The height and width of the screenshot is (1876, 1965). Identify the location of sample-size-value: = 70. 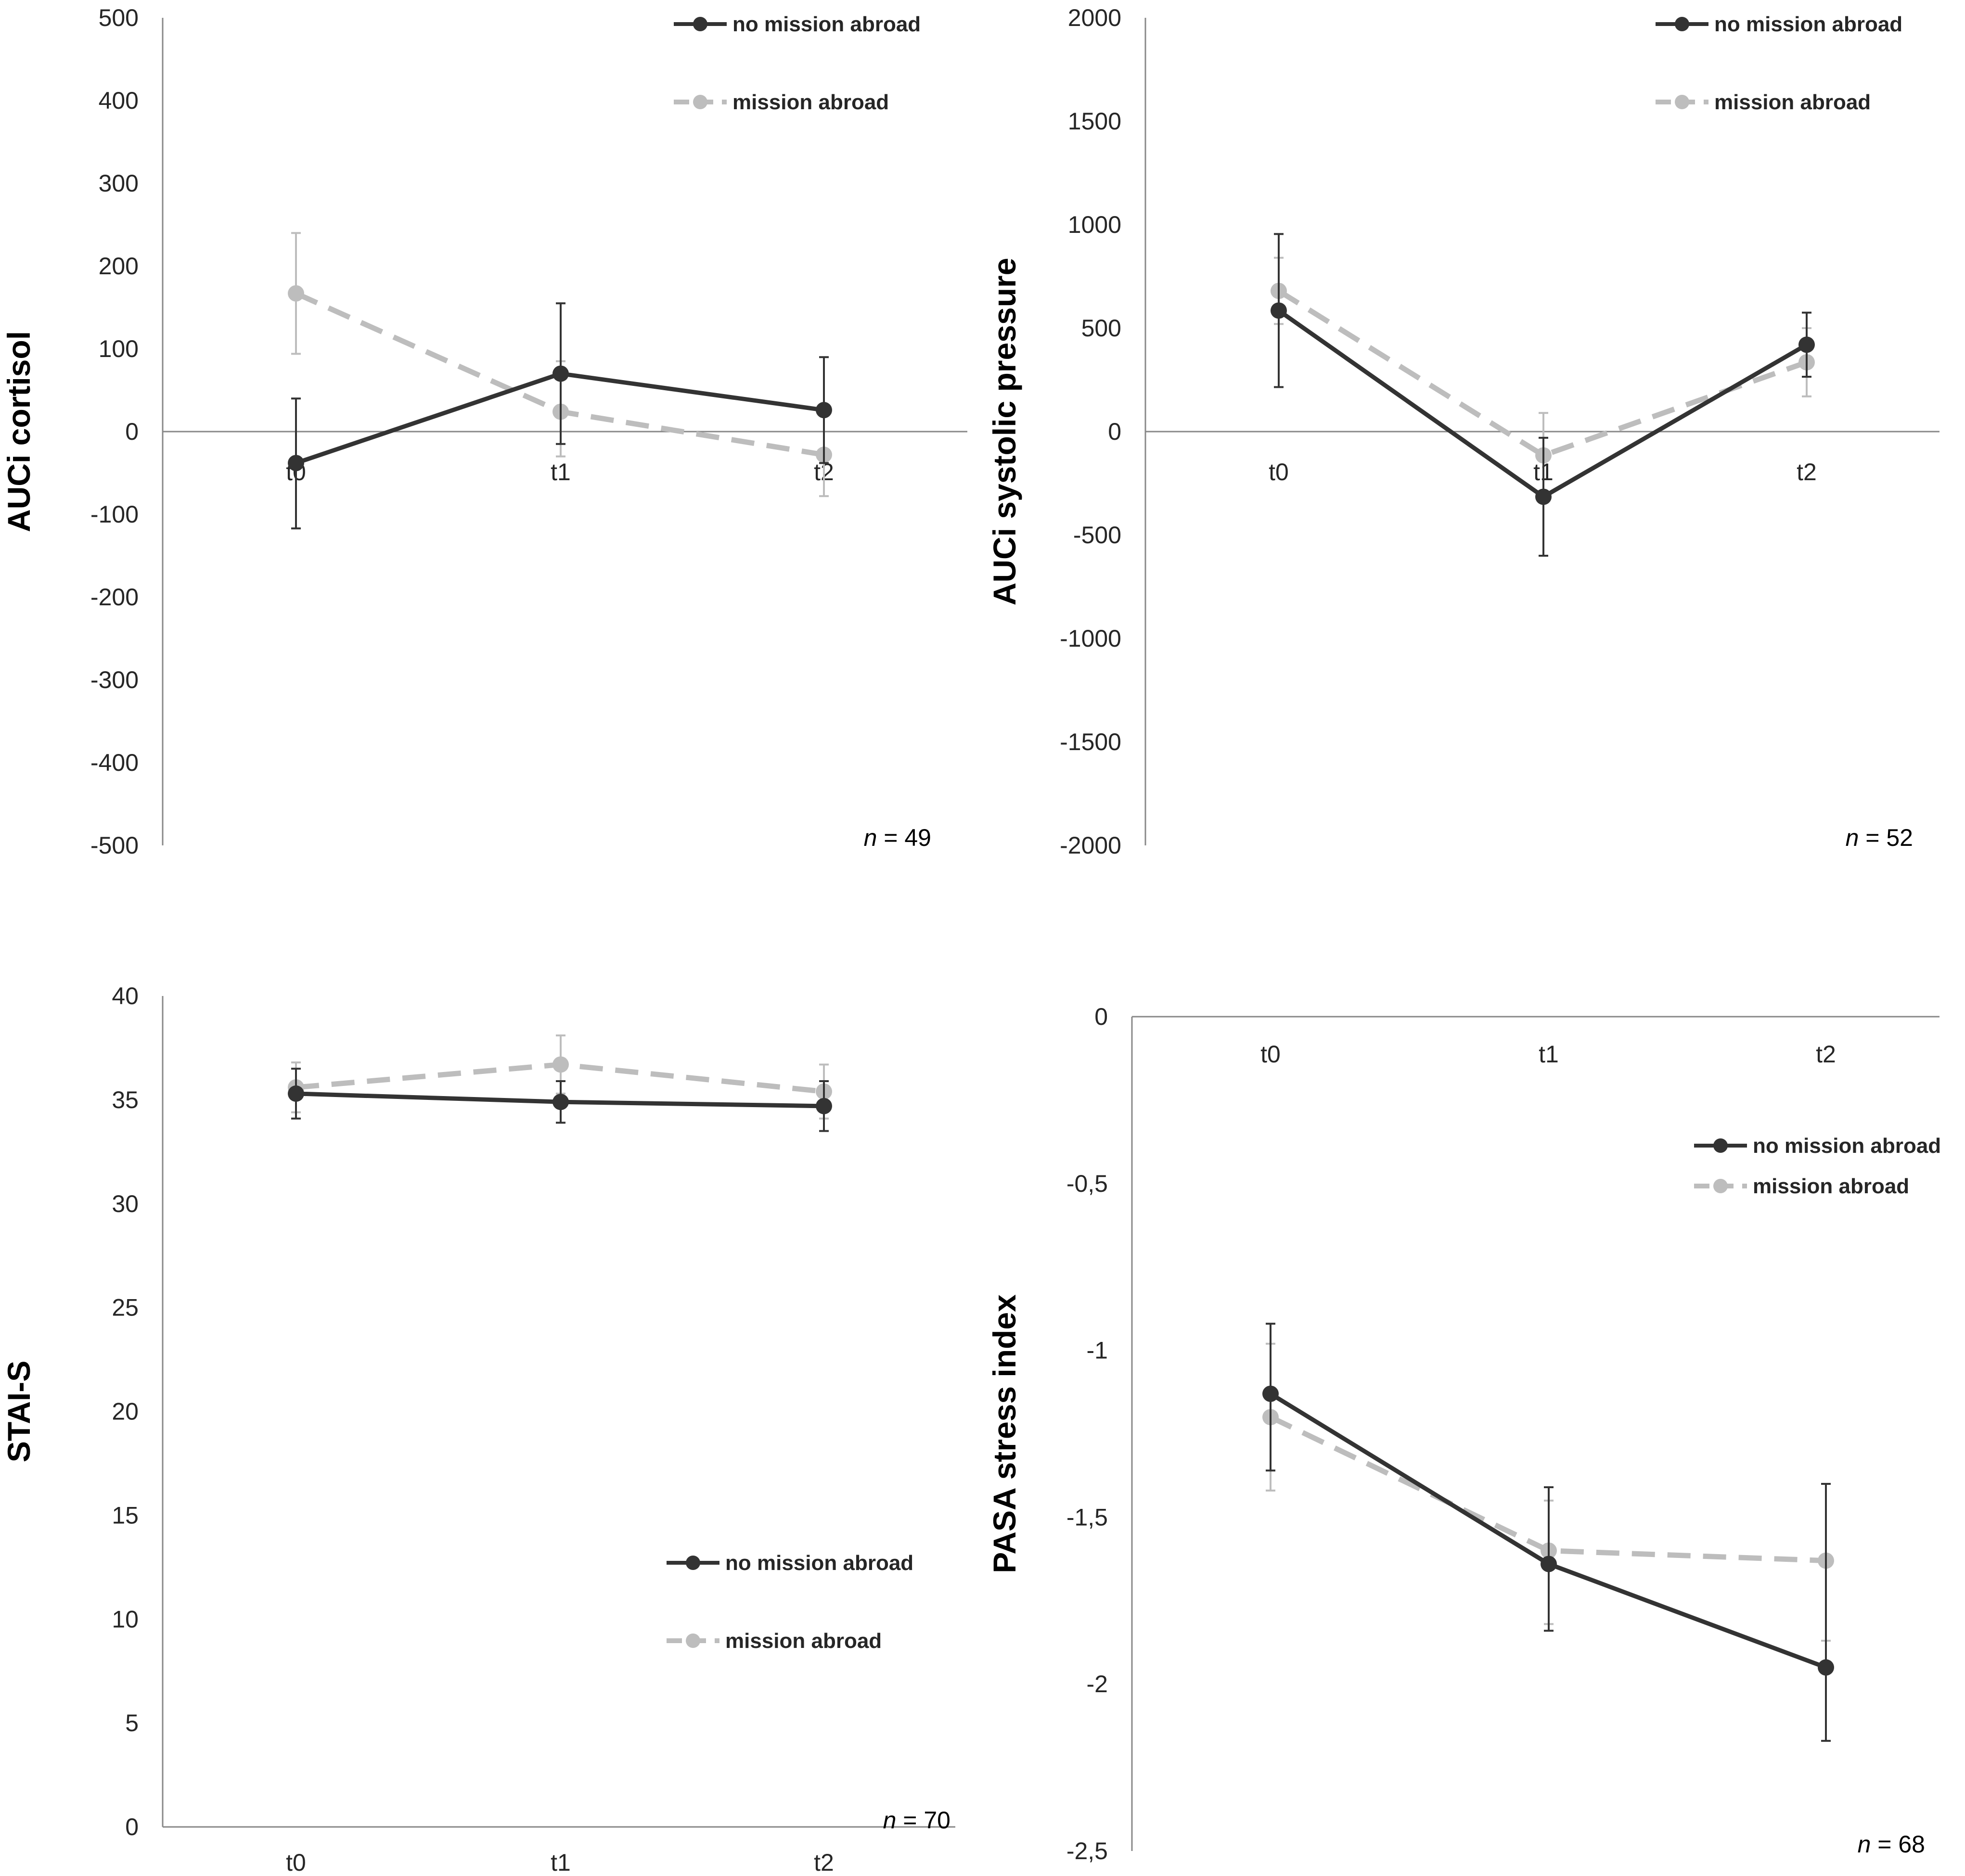
(923, 1821).